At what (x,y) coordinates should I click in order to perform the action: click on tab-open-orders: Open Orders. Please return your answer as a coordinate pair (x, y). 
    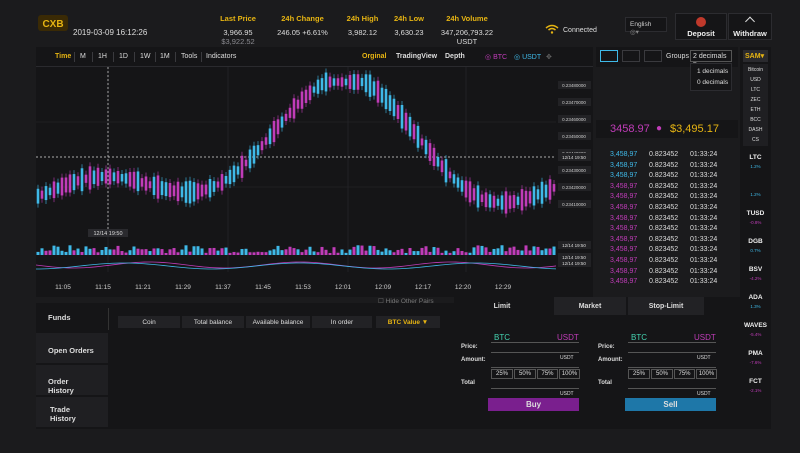
    Looking at the image, I should click on (72, 348).